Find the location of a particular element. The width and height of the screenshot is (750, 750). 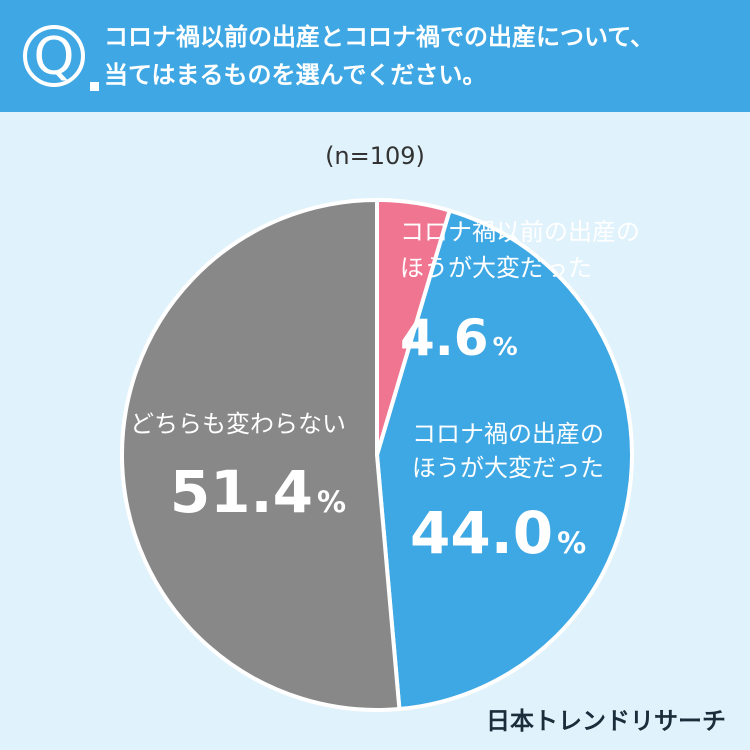

slice-label-former-line2: ほうが大変だった is located at coordinates (496, 268).